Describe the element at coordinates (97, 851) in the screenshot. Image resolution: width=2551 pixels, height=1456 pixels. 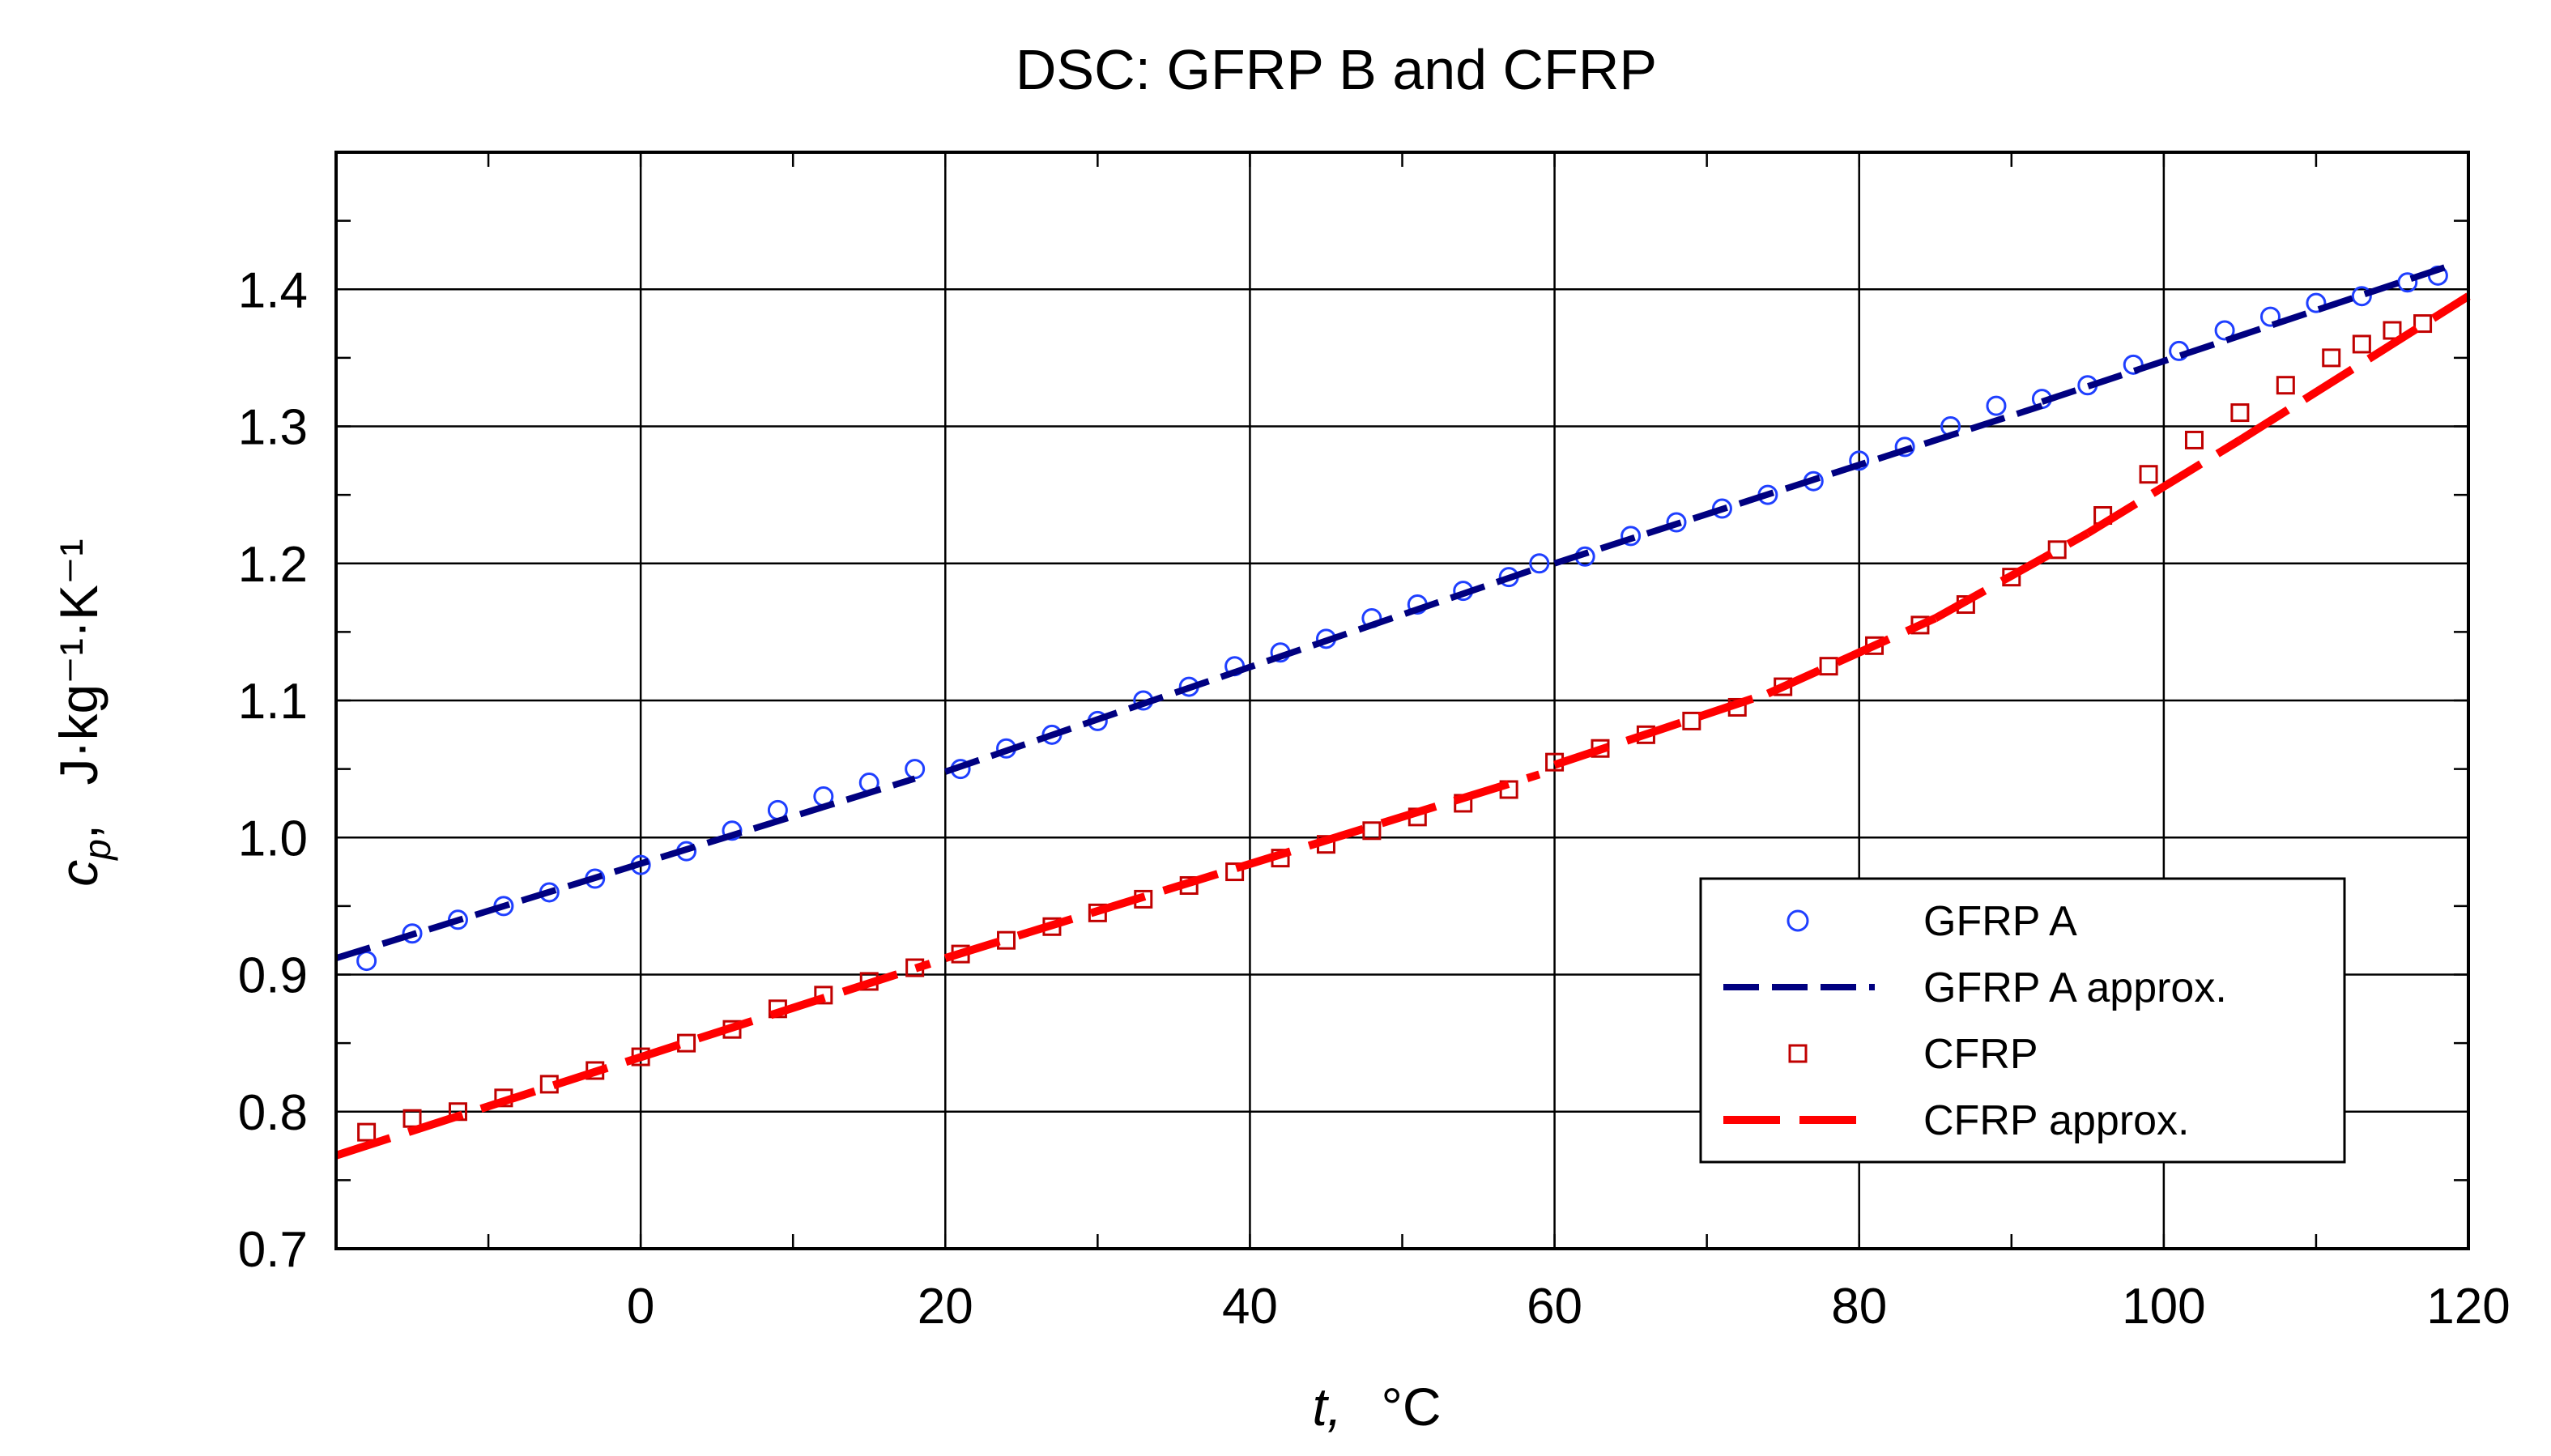
I see `y-axis-subscript: p` at that location.